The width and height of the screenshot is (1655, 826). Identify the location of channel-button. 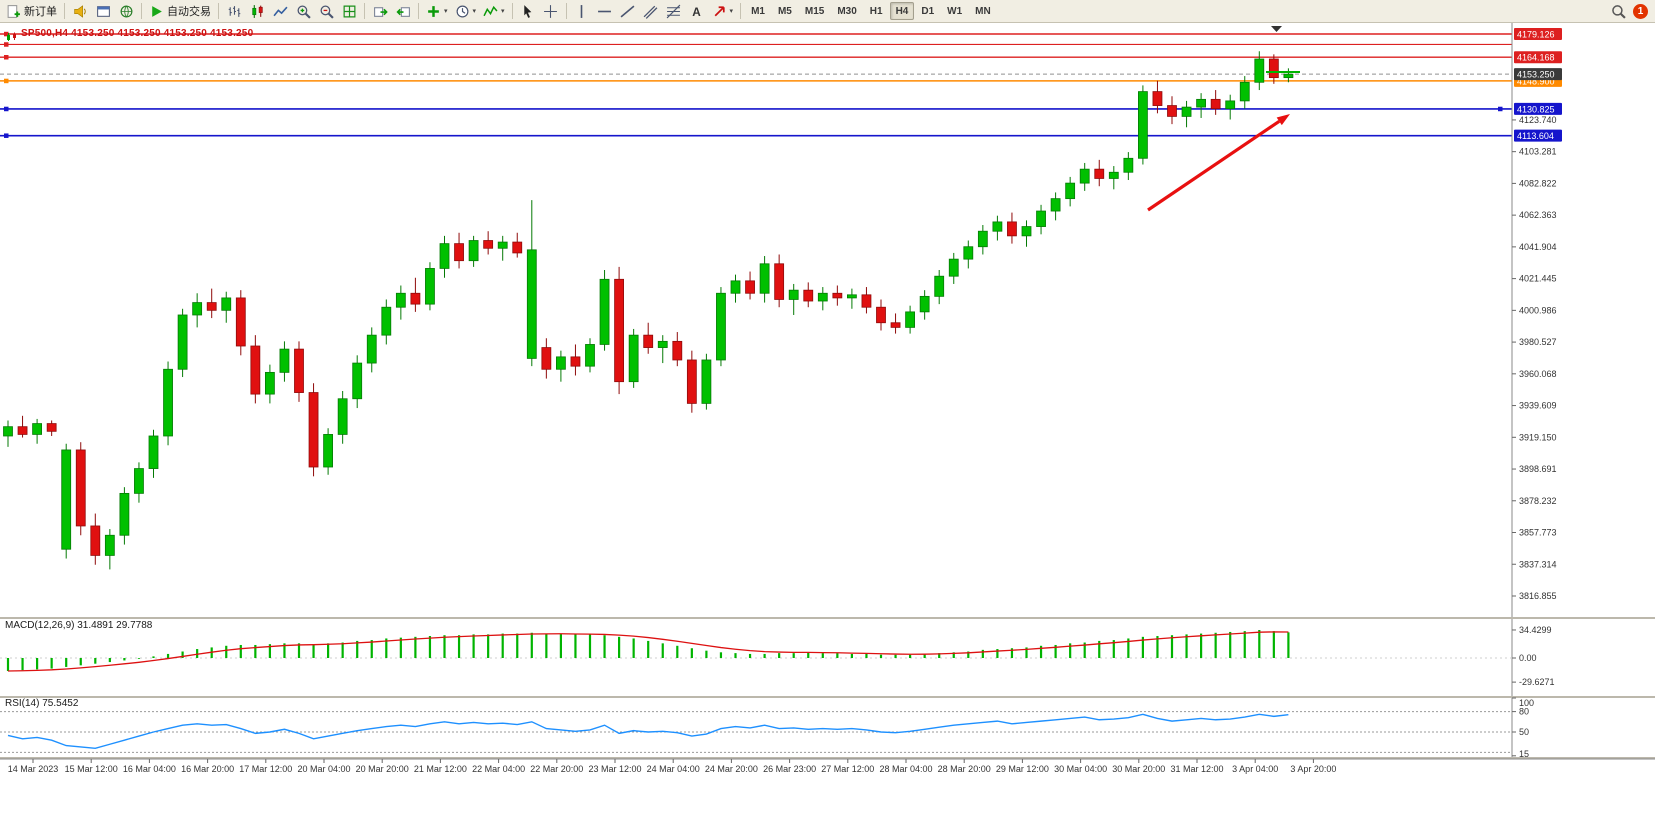
(651, 11).